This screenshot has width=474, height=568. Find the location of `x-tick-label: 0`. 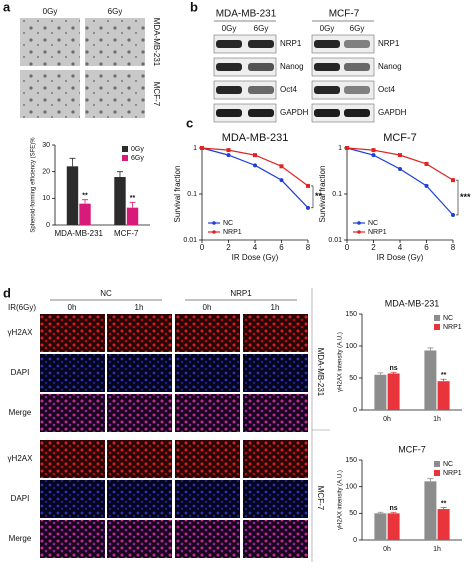

x-tick-label: 0 is located at coordinates (202, 247).